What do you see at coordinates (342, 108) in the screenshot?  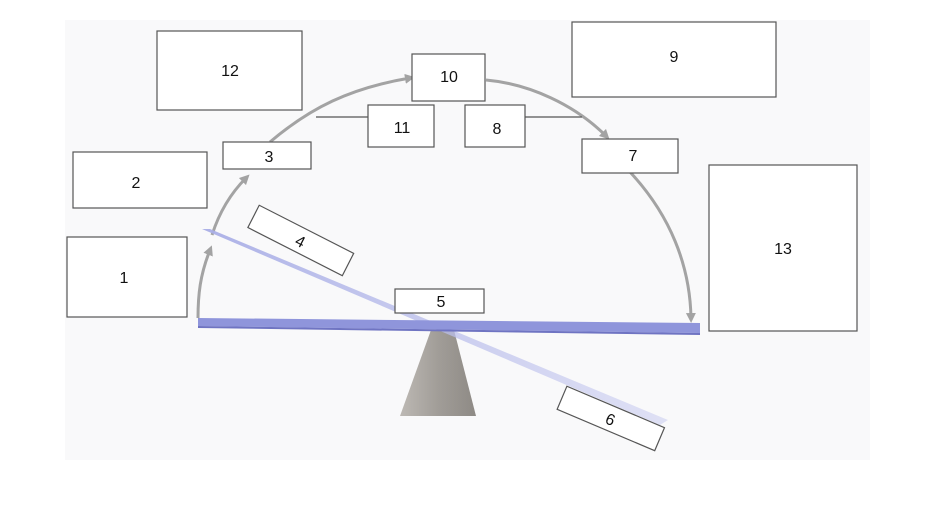 I see `arc-segment-top-left` at bounding box center [342, 108].